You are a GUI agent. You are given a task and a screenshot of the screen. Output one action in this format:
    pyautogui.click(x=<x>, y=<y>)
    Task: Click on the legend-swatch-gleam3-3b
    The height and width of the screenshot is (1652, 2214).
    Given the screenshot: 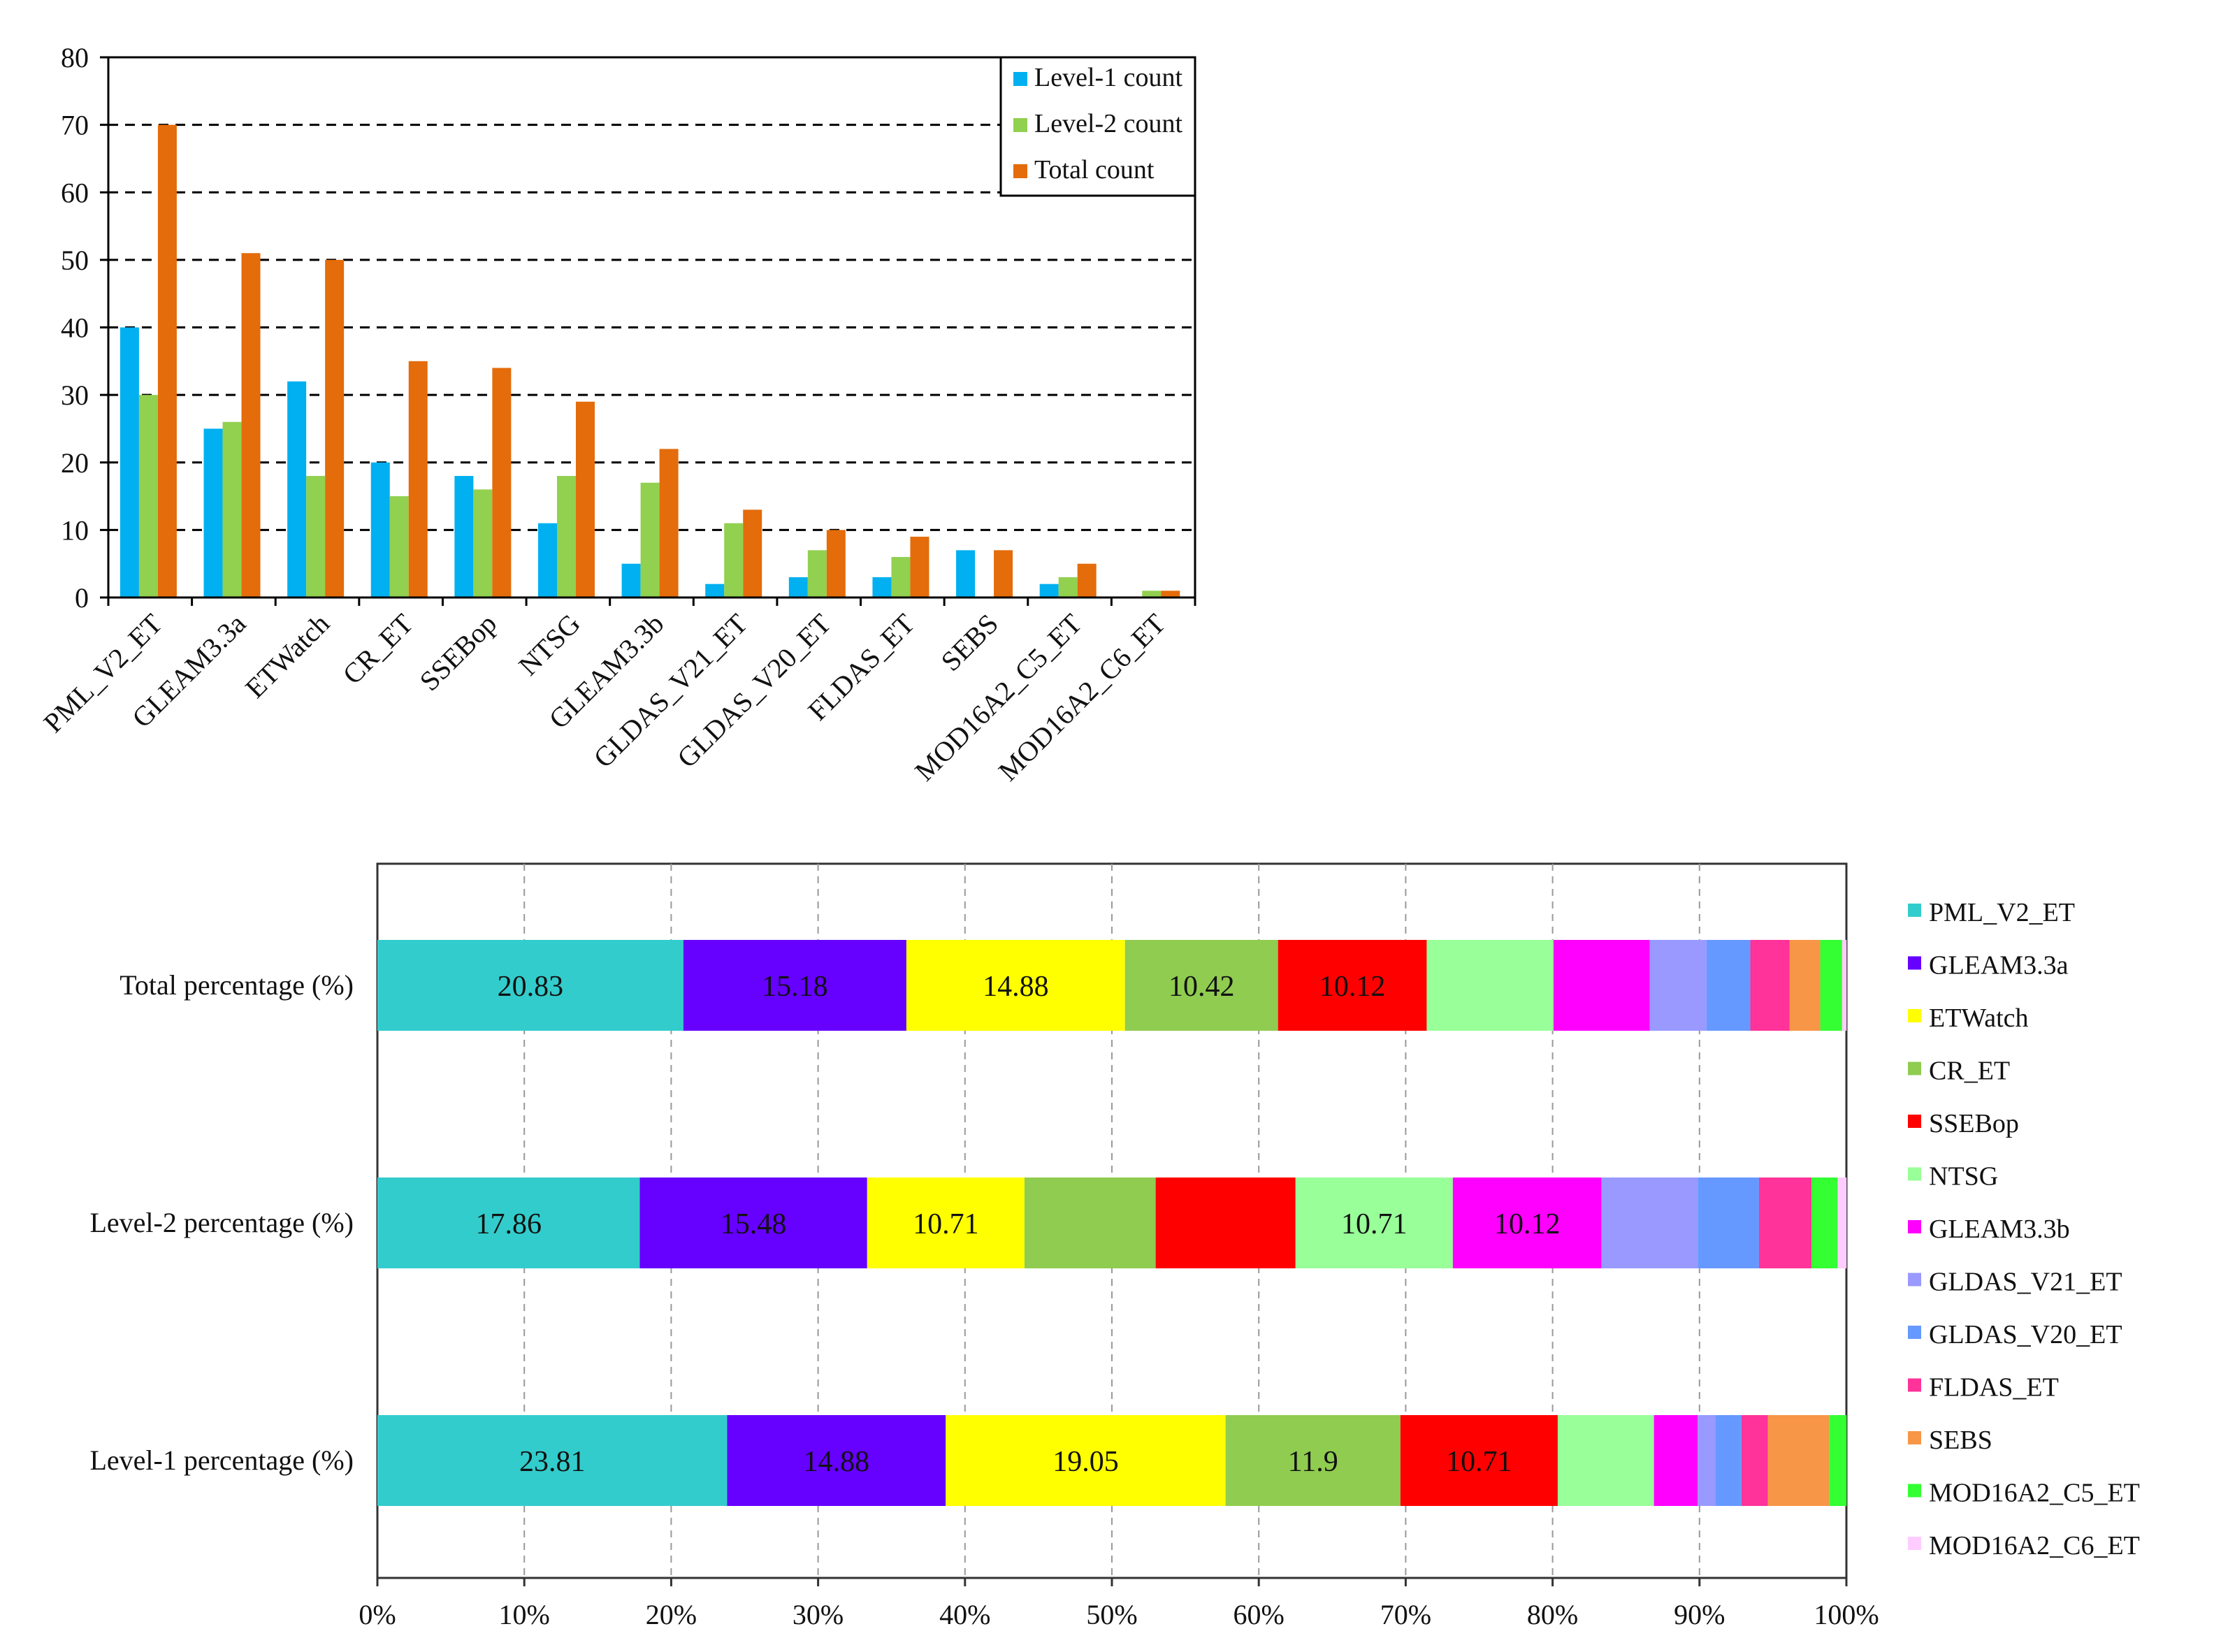 What is the action you would take?
    pyautogui.click(x=1914, y=1226)
    